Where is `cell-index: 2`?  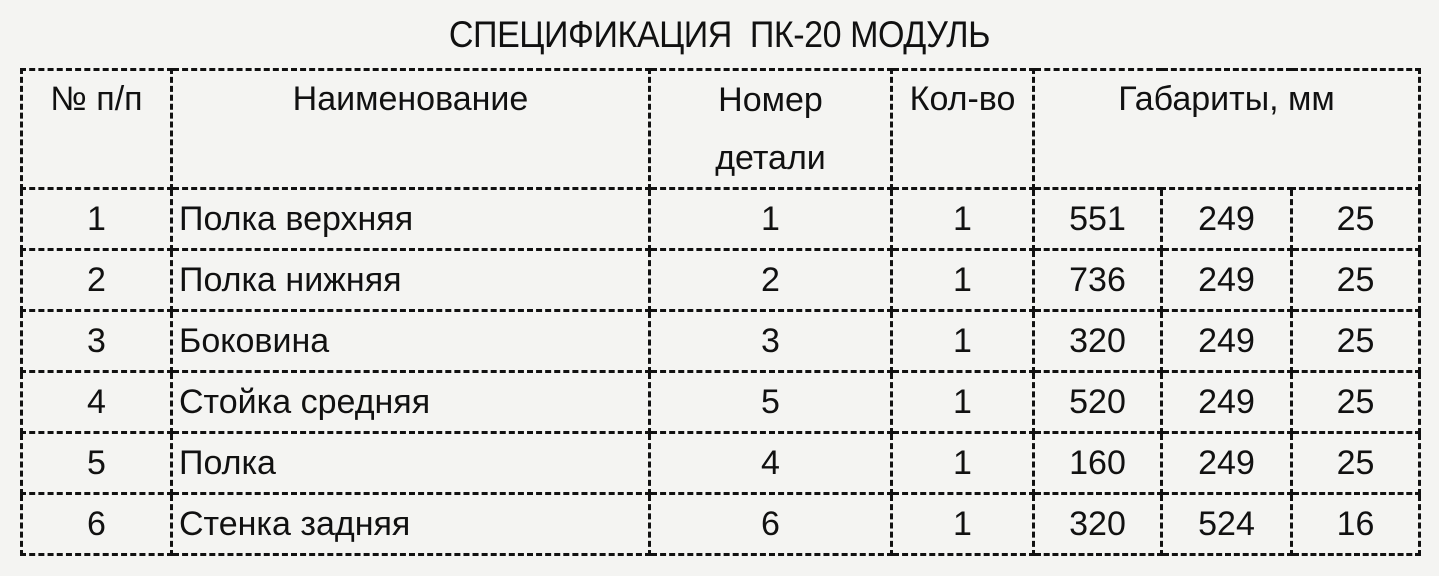 cell-index: 2 is located at coordinates (96, 280).